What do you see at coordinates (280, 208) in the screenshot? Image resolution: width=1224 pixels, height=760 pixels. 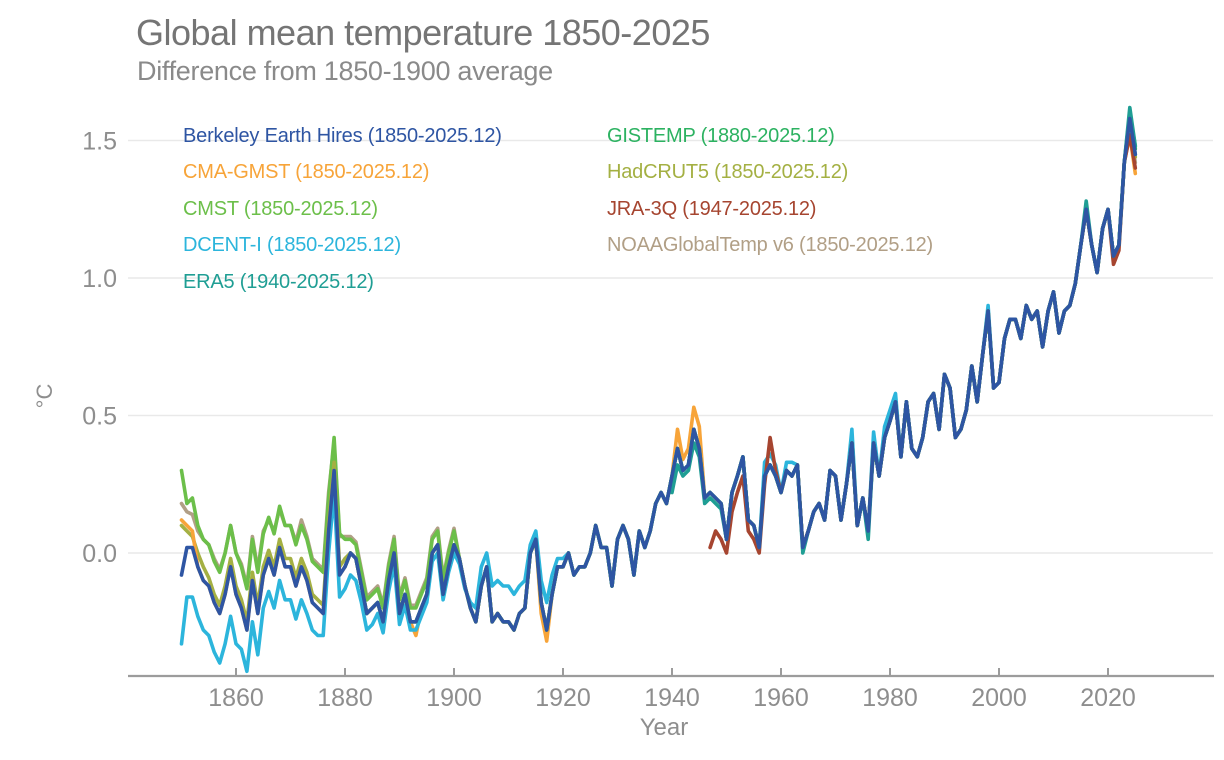 I see `legend-item-cmst: CMST (1850-2025.12)` at bounding box center [280, 208].